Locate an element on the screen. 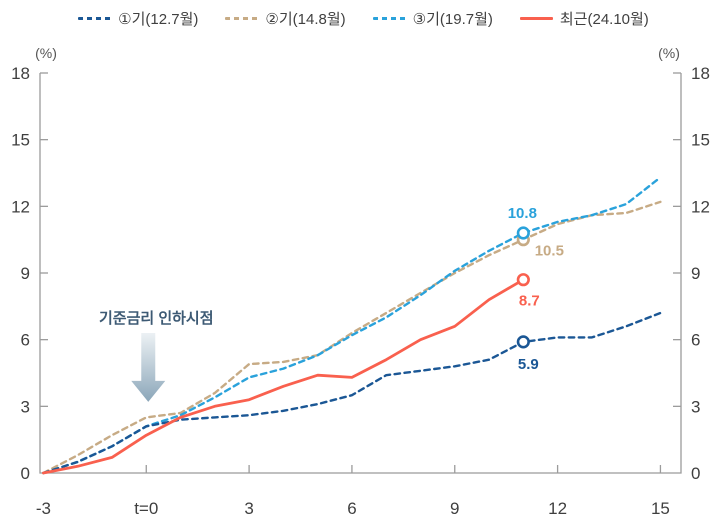 The width and height of the screenshot is (727, 530). series-value-label-2: 10.5 is located at coordinates (549, 251).